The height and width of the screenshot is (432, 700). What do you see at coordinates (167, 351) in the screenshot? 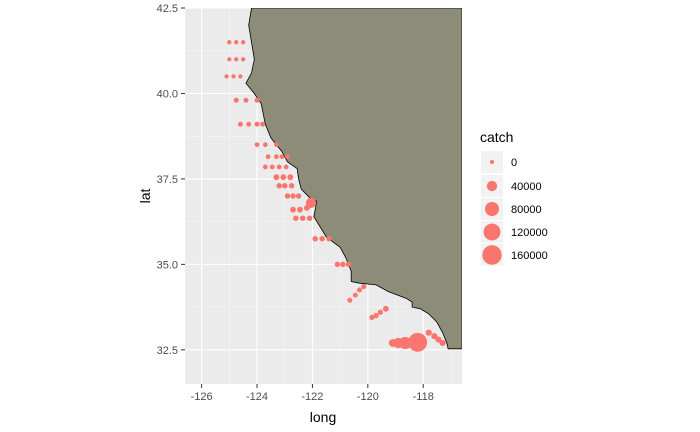
I see `y-tick-label: 32.5` at bounding box center [167, 351].